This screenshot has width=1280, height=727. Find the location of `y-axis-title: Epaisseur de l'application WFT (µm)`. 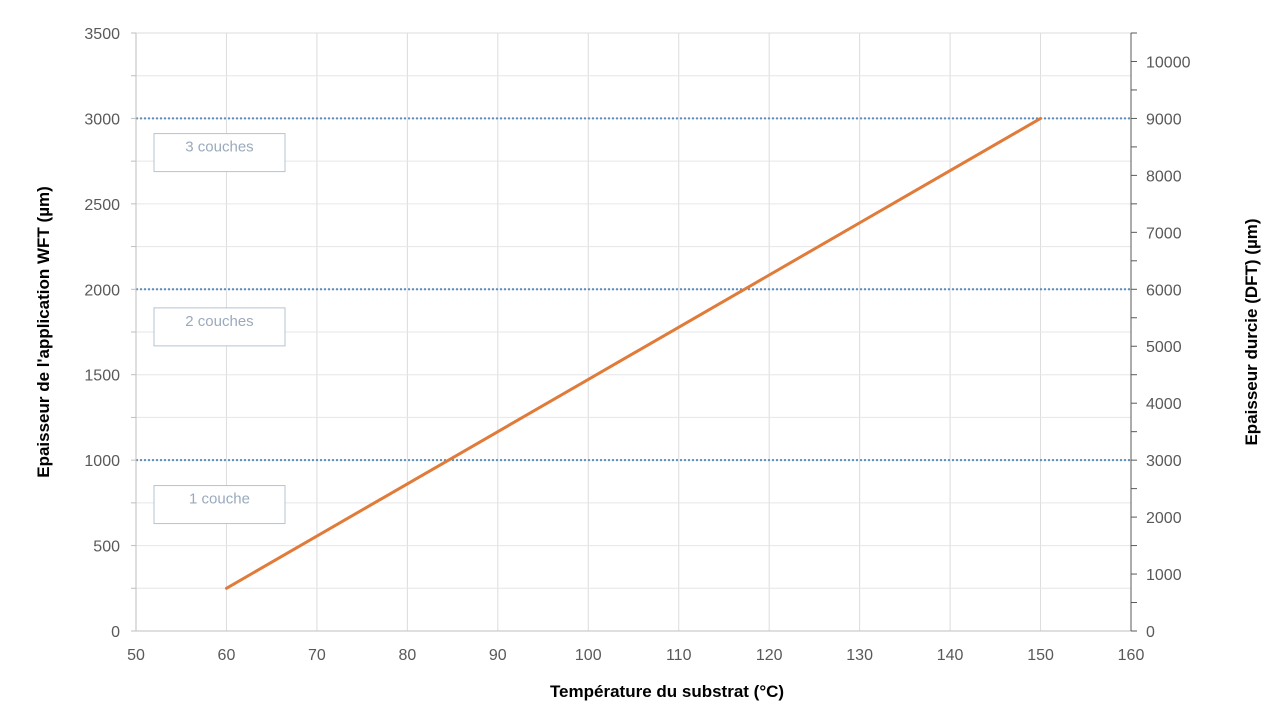

y-axis-title: Epaisseur de l'application WFT (µm) is located at coordinates (43, 332).